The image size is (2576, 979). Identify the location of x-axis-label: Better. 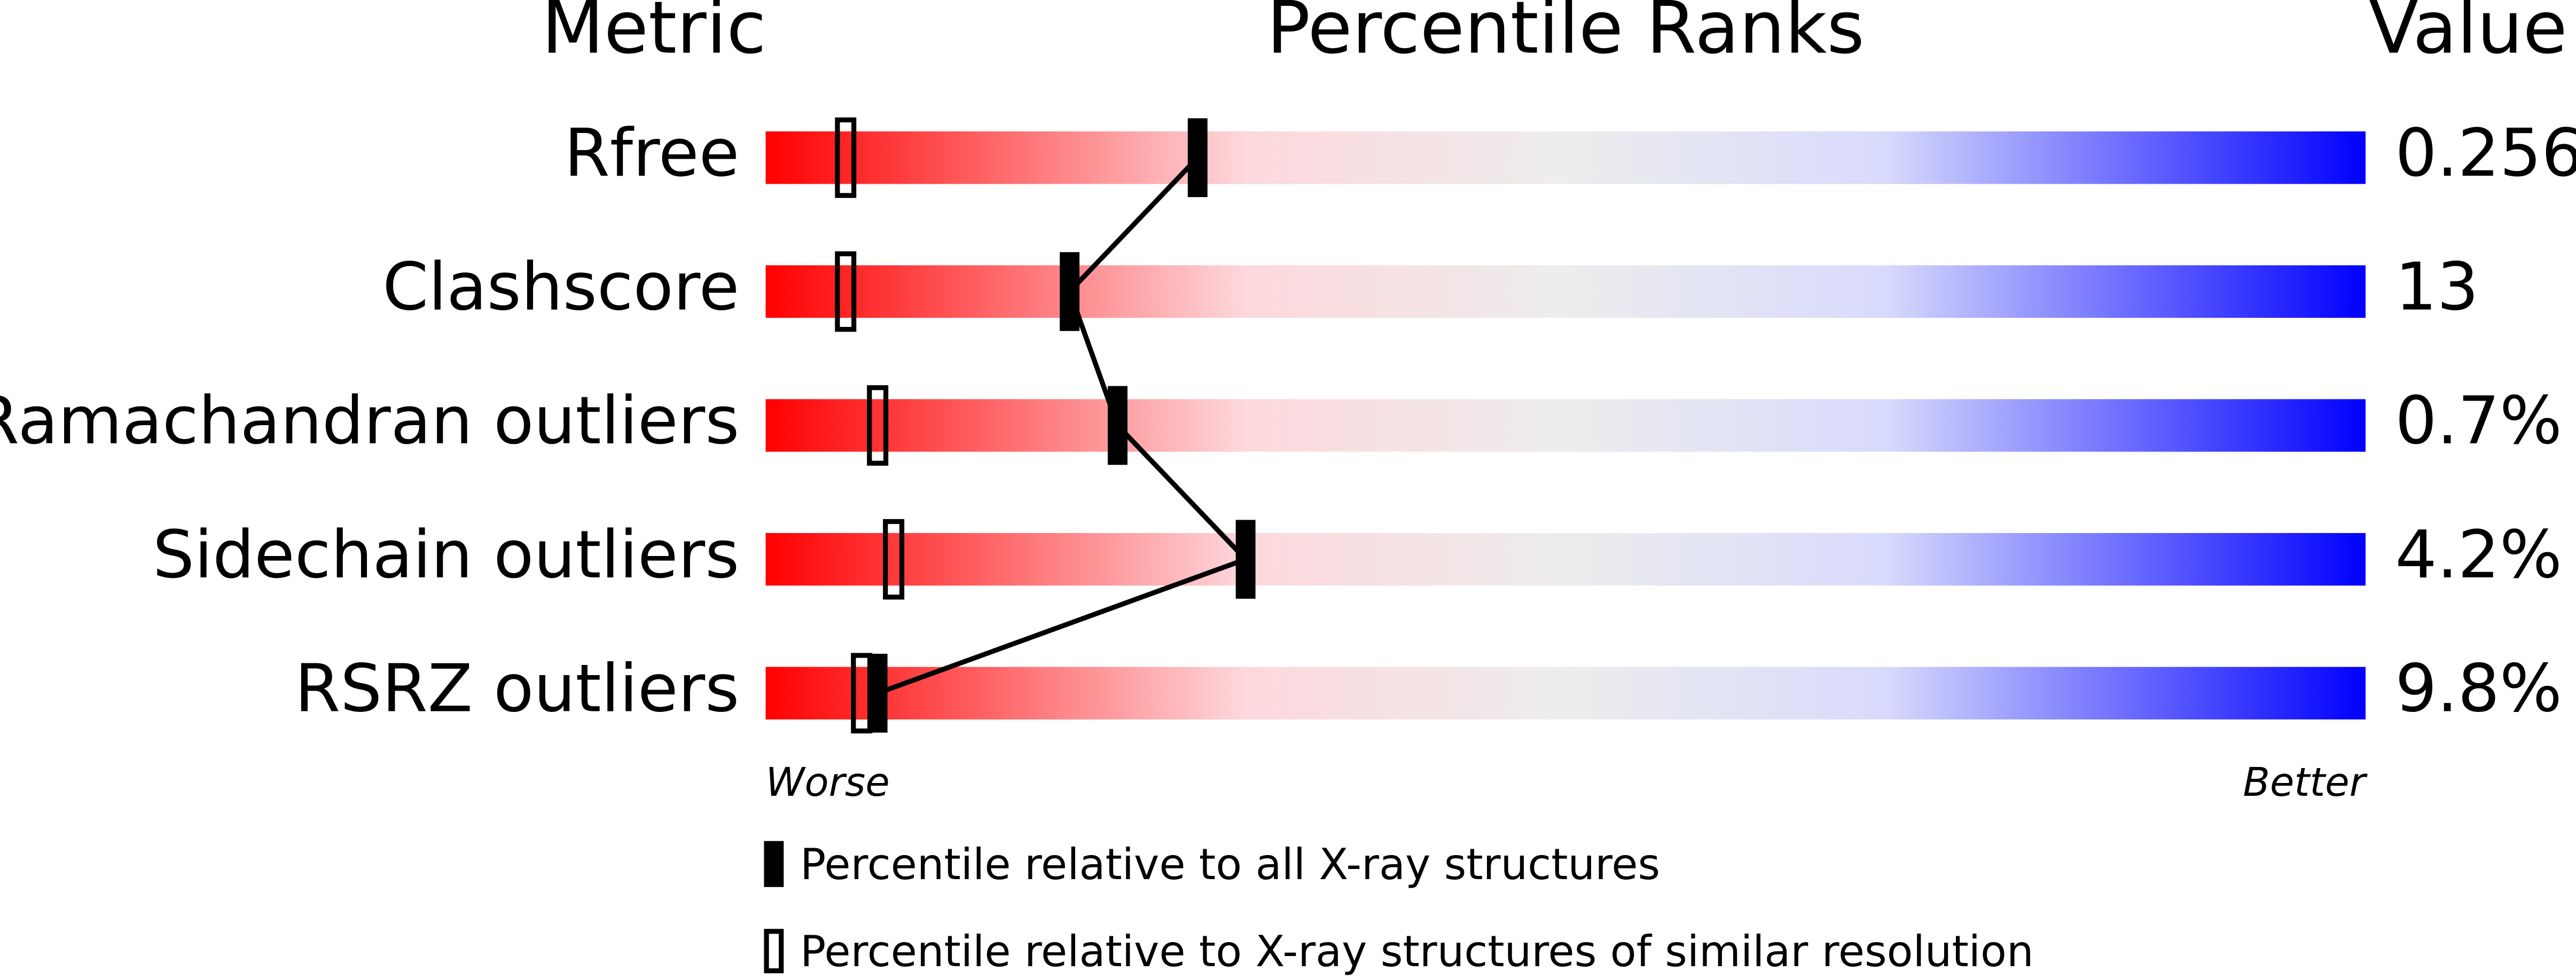
(2305, 782).